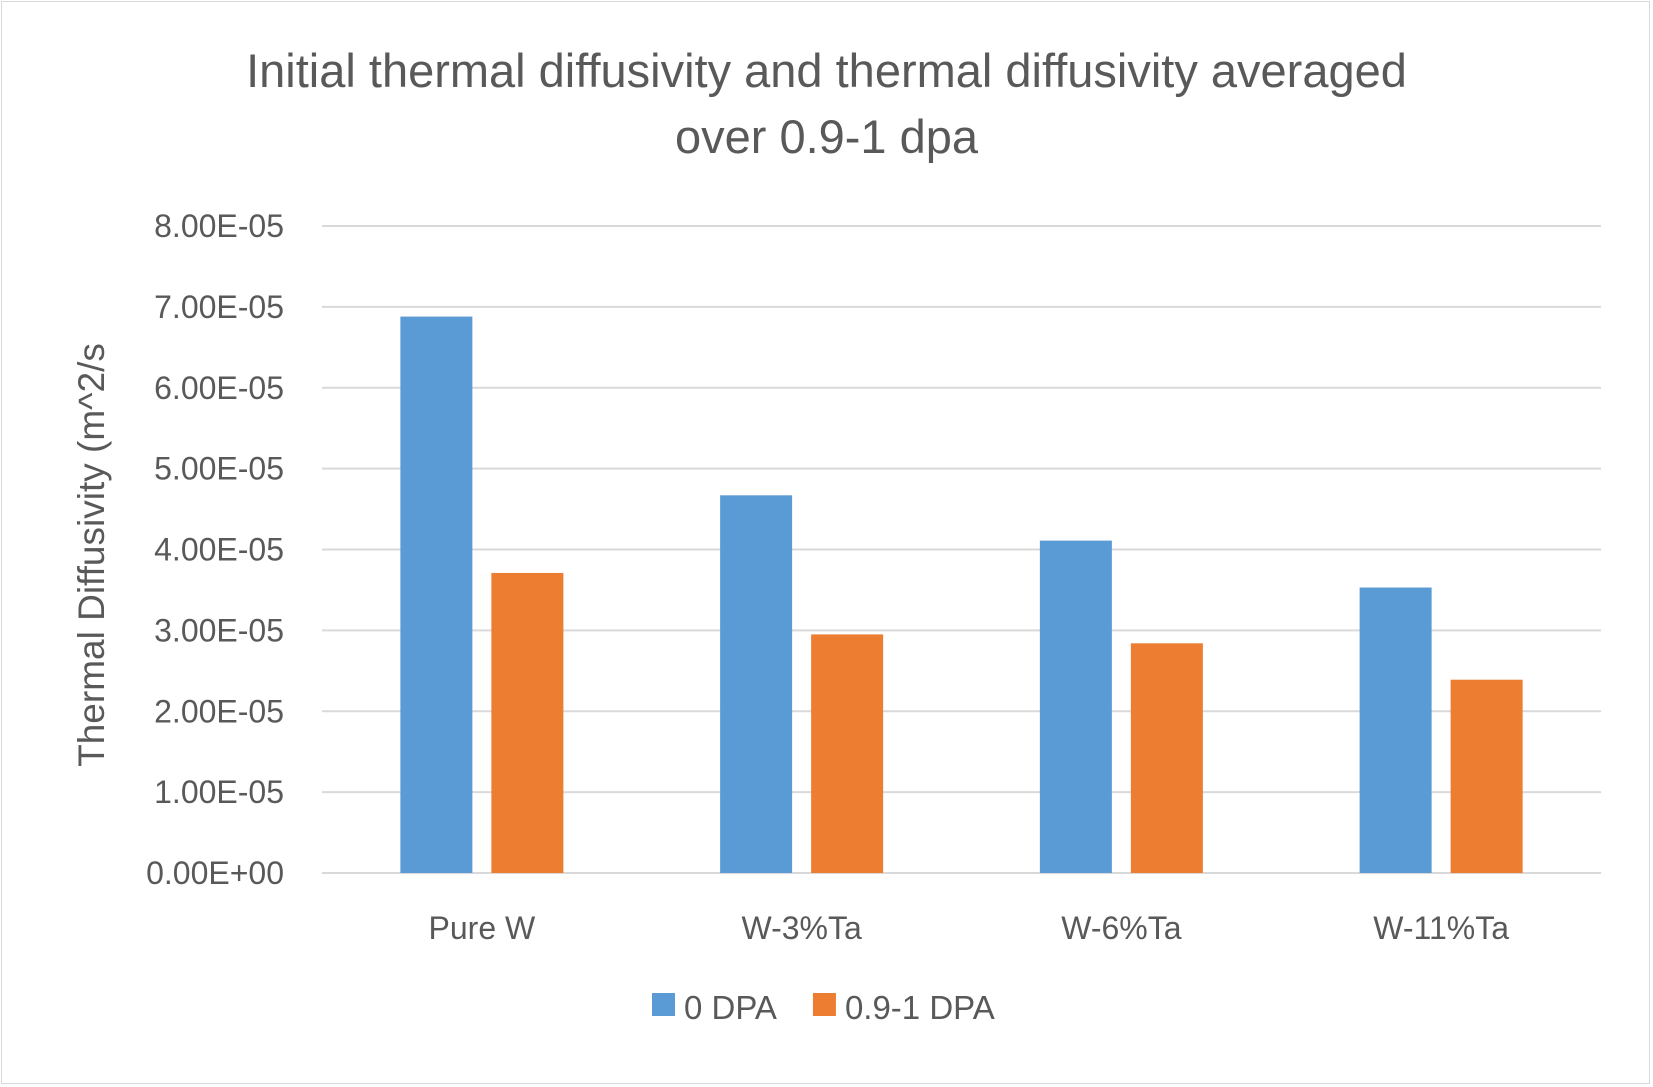 The height and width of the screenshot is (1087, 1653). What do you see at coordinates (219, 307) in the screenshot?
I see `y-tick-label: 7.00E-05` at bounding box center [219, 307].